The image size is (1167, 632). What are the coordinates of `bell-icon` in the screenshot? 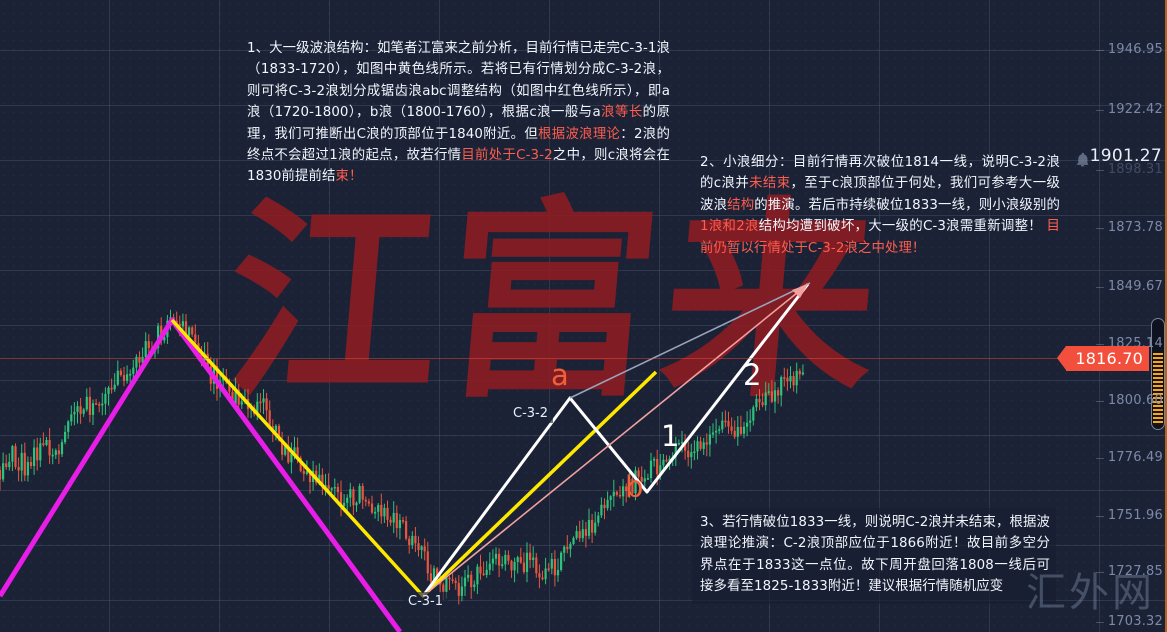 It's located at (1082, 159).